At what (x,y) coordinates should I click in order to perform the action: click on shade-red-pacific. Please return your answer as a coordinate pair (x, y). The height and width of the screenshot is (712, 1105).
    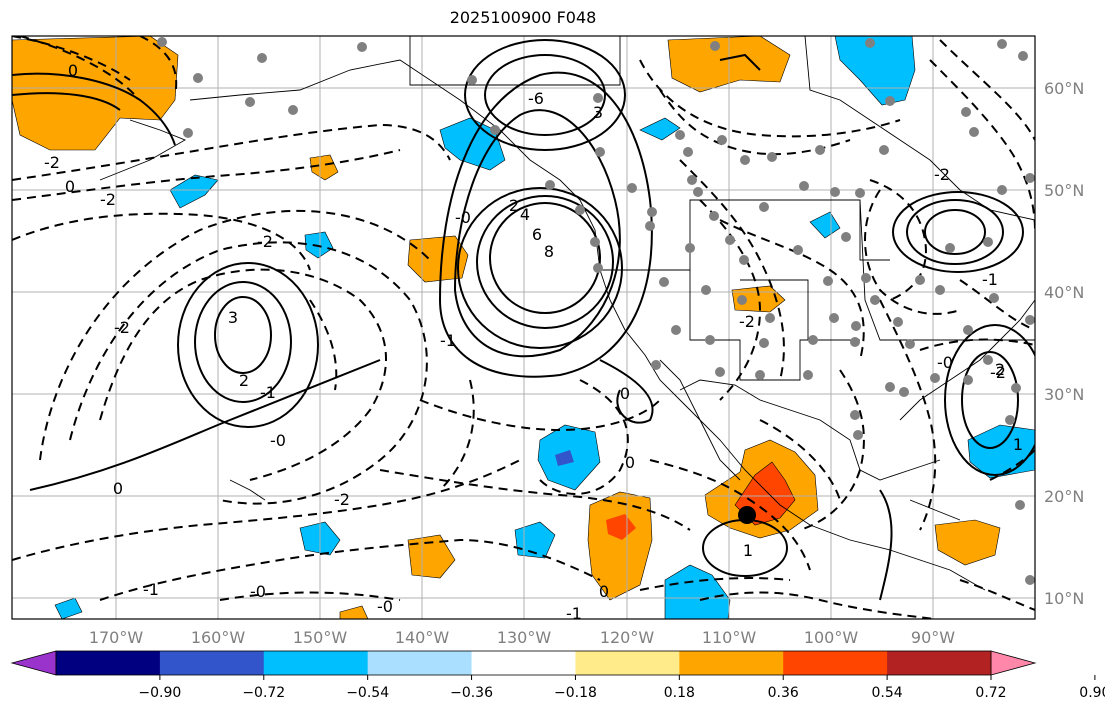
    Looking at the image, I should click on (621, 527).